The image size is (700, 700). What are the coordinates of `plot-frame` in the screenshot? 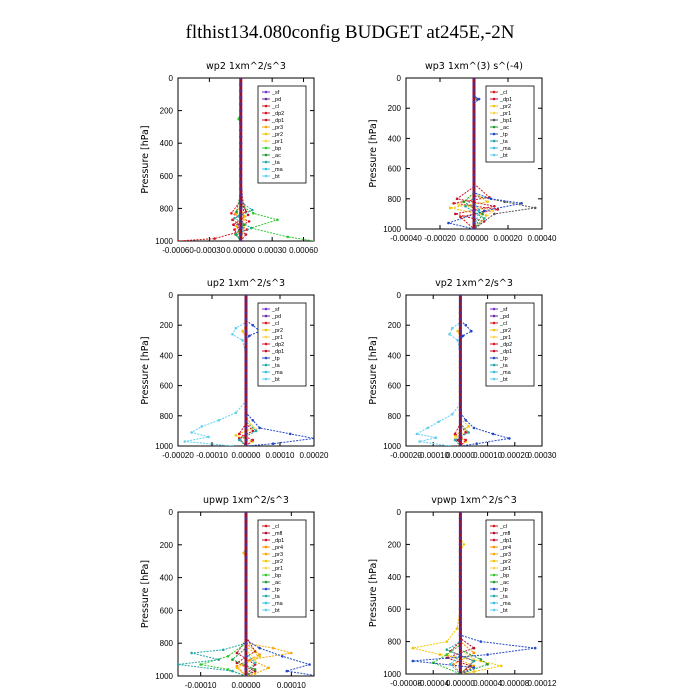 It's located at (246, 159).